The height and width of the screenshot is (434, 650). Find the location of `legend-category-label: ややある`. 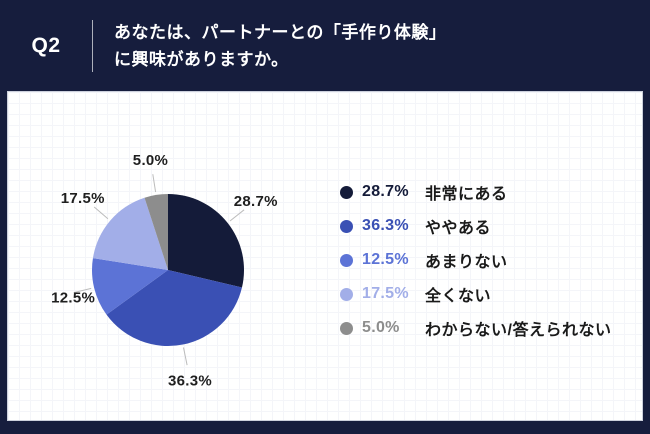

legend-category-label: ややある is located at coordinates (458, 228).